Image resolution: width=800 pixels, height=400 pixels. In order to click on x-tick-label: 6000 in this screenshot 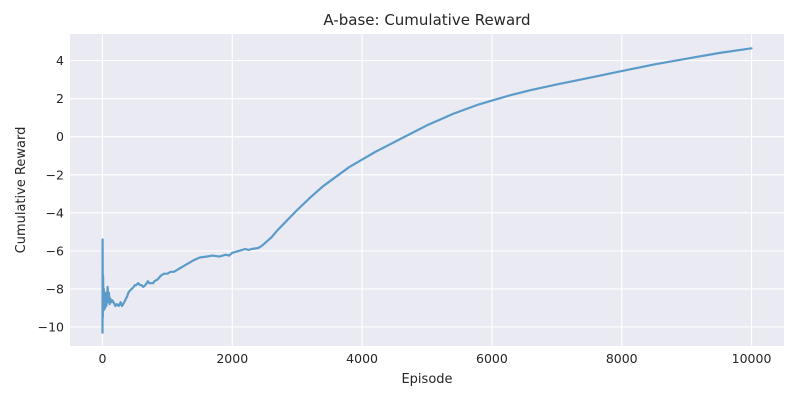, I will do `click(492, 358)`.